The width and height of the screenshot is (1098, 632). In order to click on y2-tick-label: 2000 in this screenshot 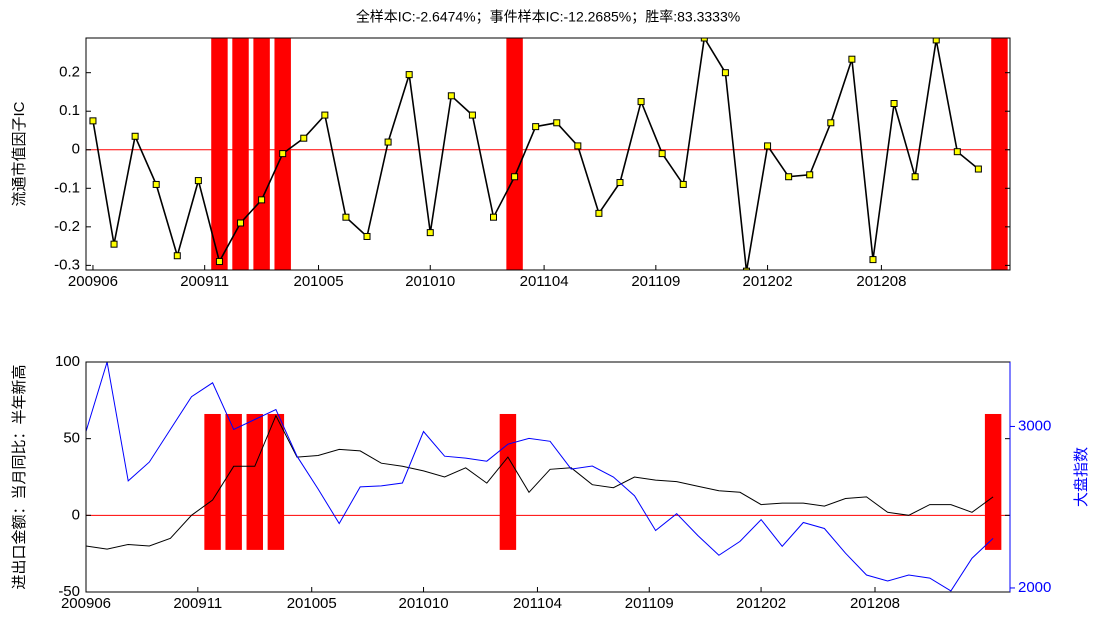, I will do `click(1034, 587)`.